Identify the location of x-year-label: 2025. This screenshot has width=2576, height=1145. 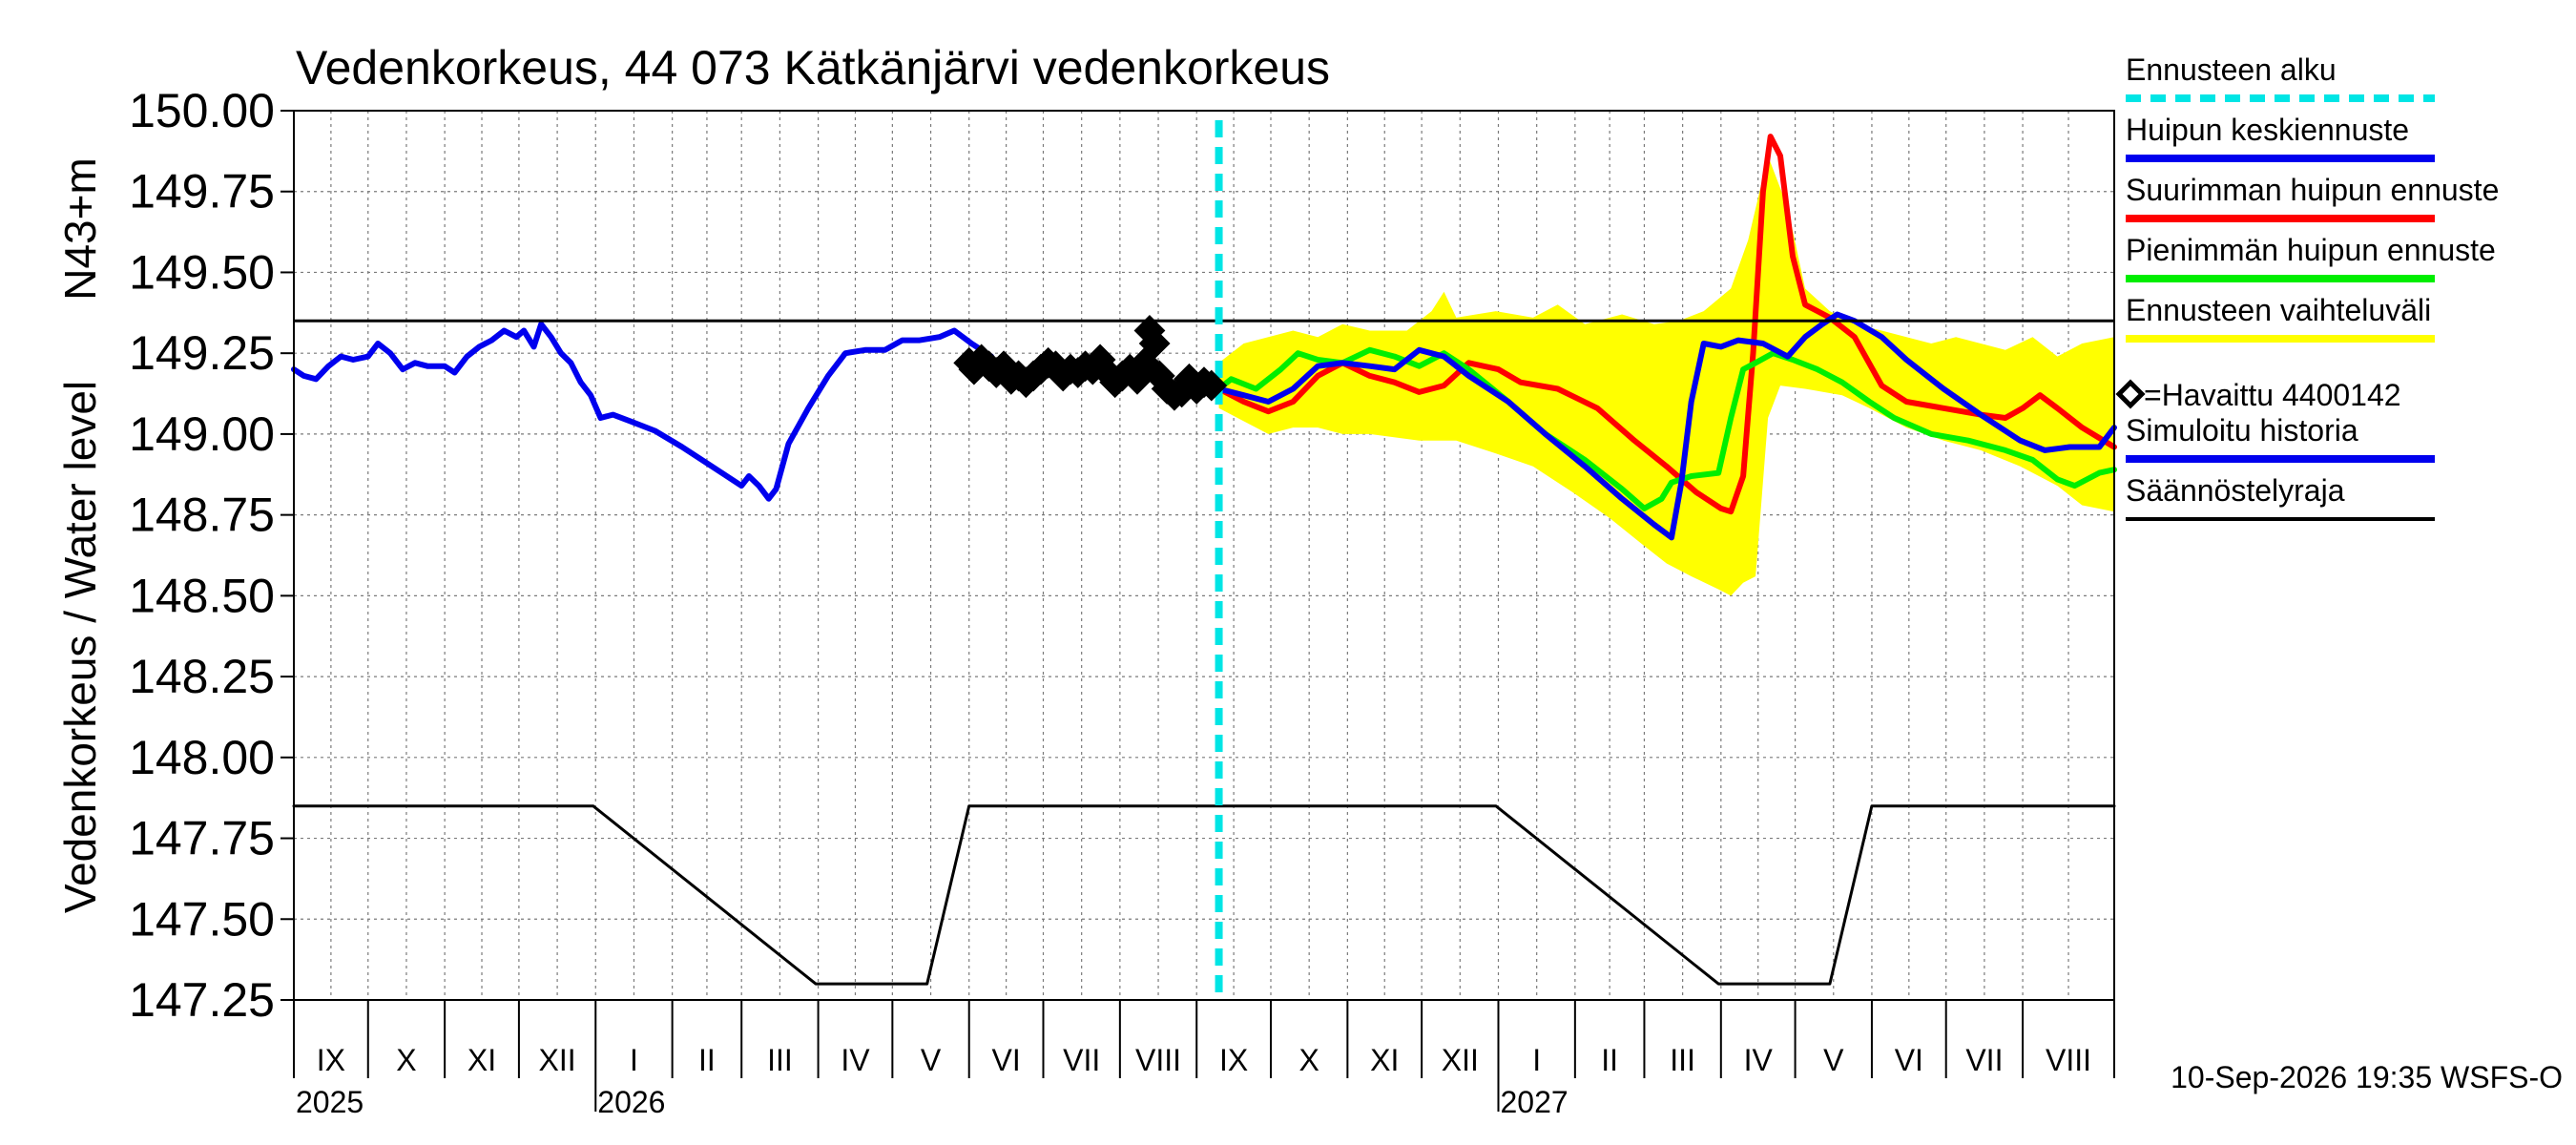
(330, 1102).